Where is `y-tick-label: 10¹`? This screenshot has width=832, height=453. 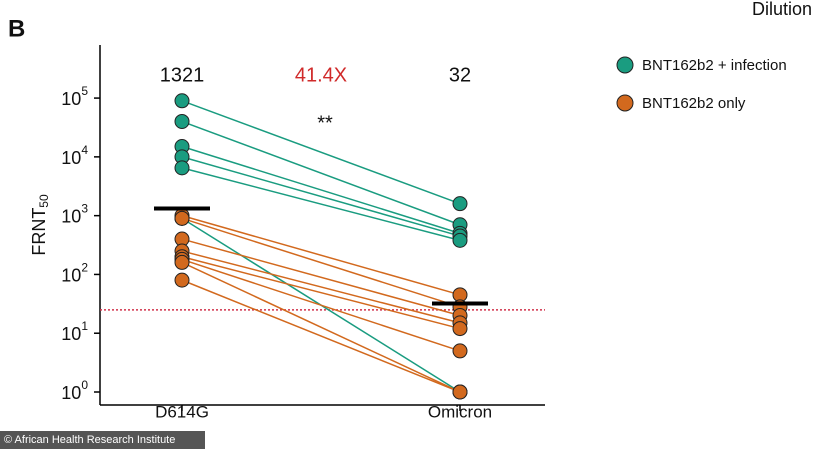 y-tick-label: 10¹ is located at coordinates (74, 331).